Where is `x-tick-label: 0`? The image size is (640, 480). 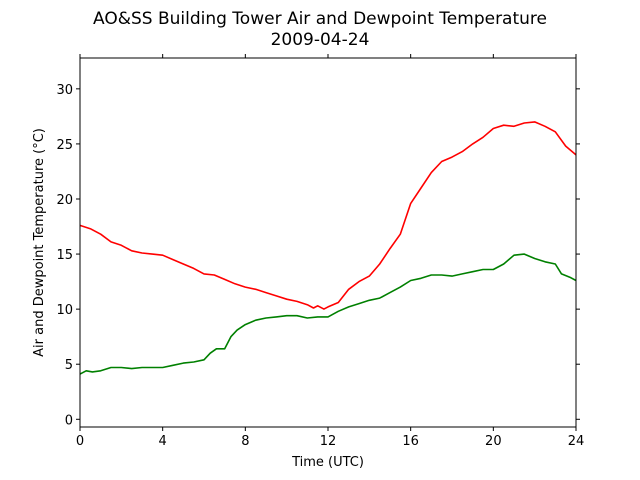
x-tick-label: 0 is located at coordinates (80, 441).